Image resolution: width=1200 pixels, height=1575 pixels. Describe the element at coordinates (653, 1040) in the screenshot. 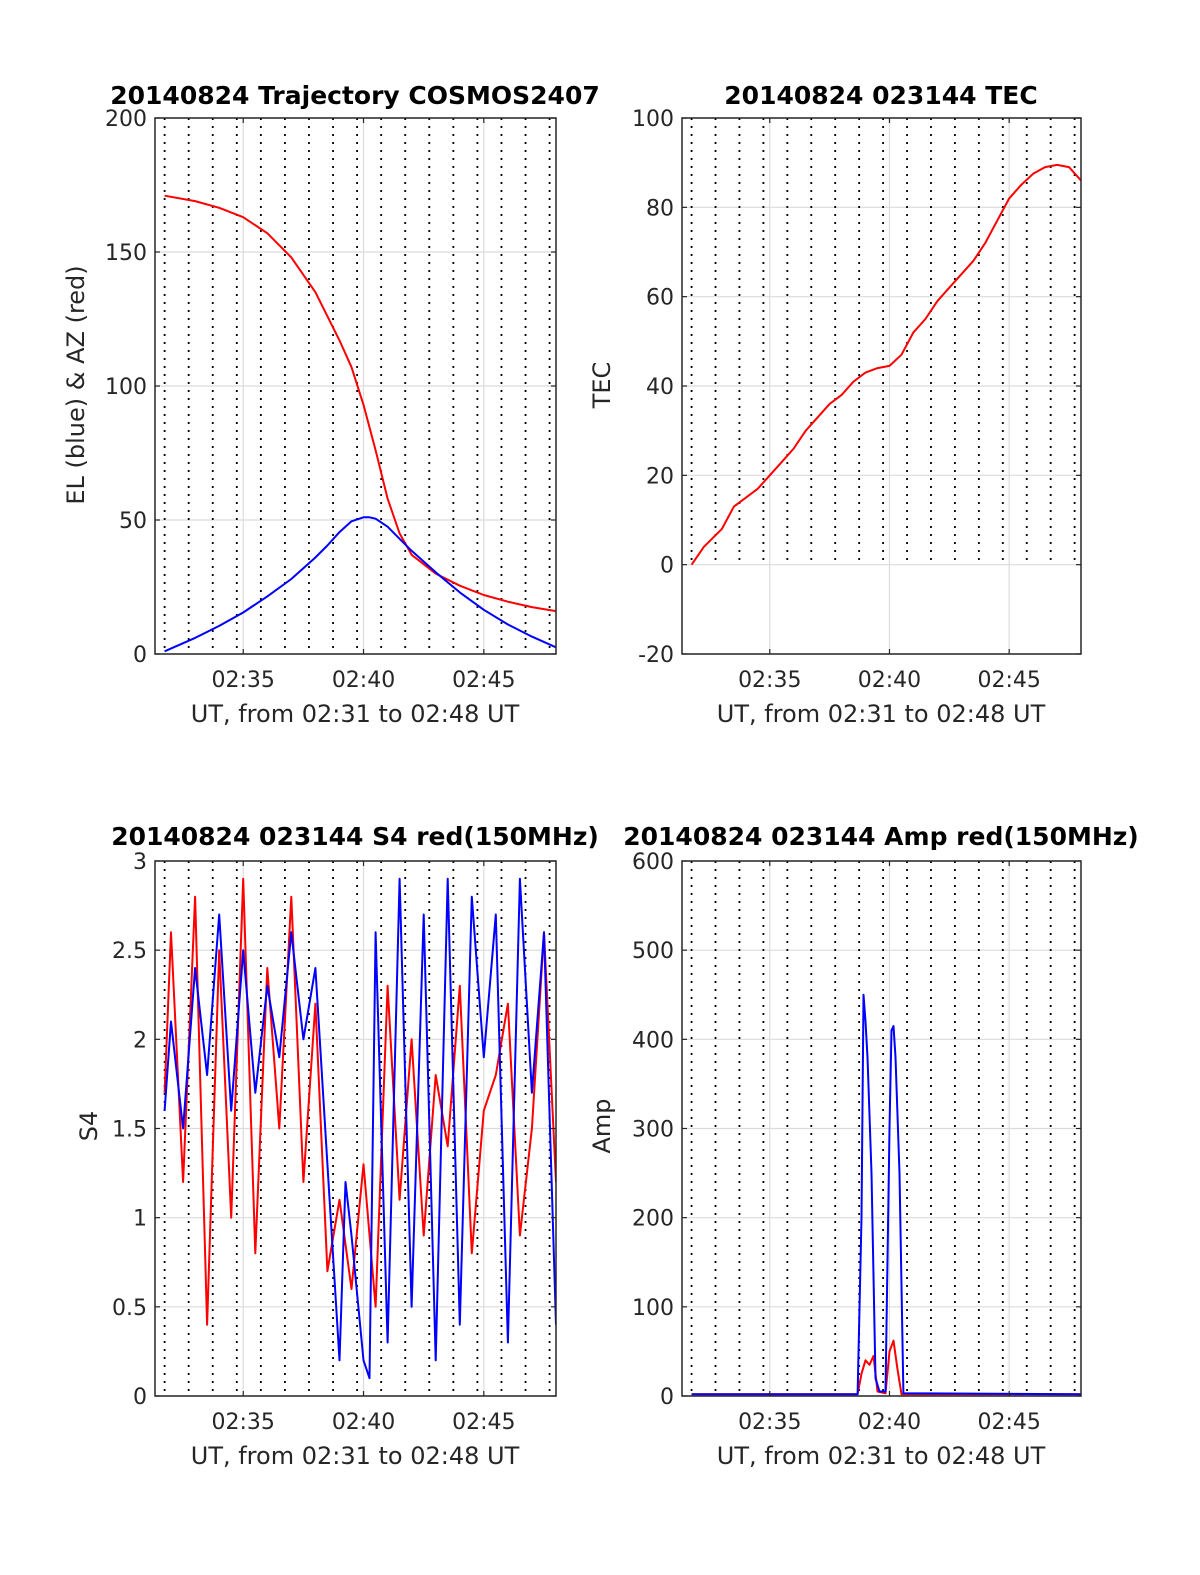

I see `amp-ytick-label: 400` at that location.